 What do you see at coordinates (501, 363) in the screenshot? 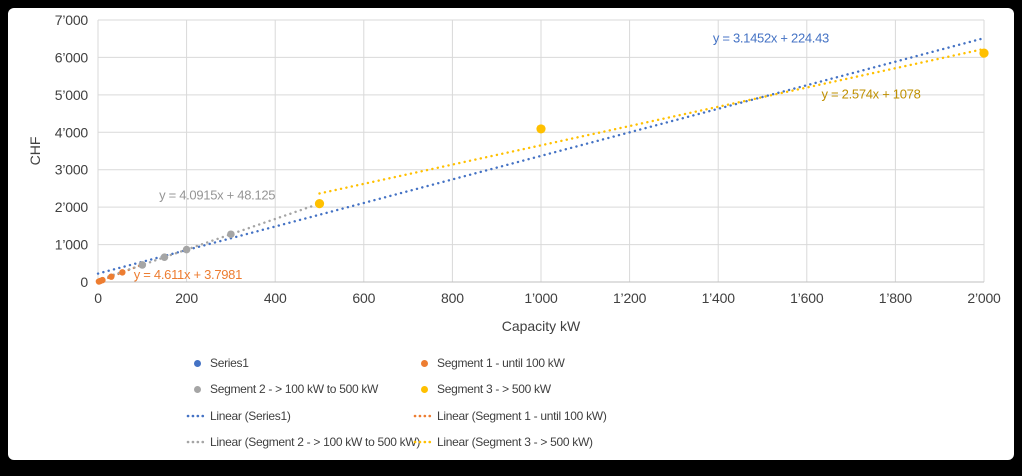
I see `legend-label: Segment 1 - until 100 kW` at bounding box center [501, 363].